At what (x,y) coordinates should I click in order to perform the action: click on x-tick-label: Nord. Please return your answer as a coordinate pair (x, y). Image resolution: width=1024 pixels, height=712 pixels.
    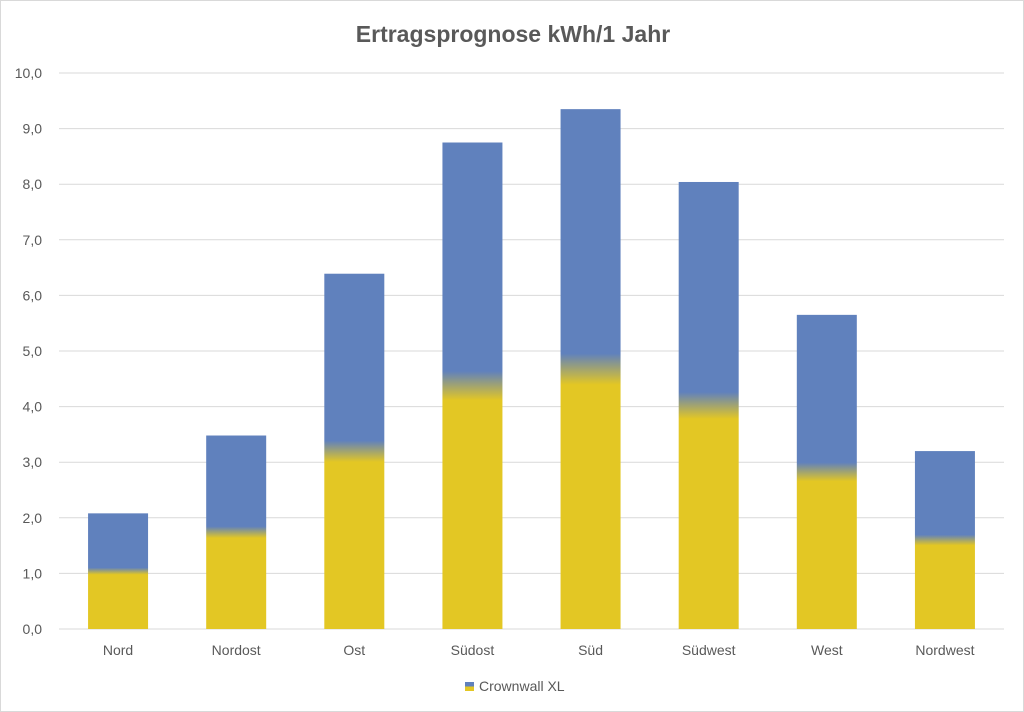
    Looking at the image, I should click on (118, 650).